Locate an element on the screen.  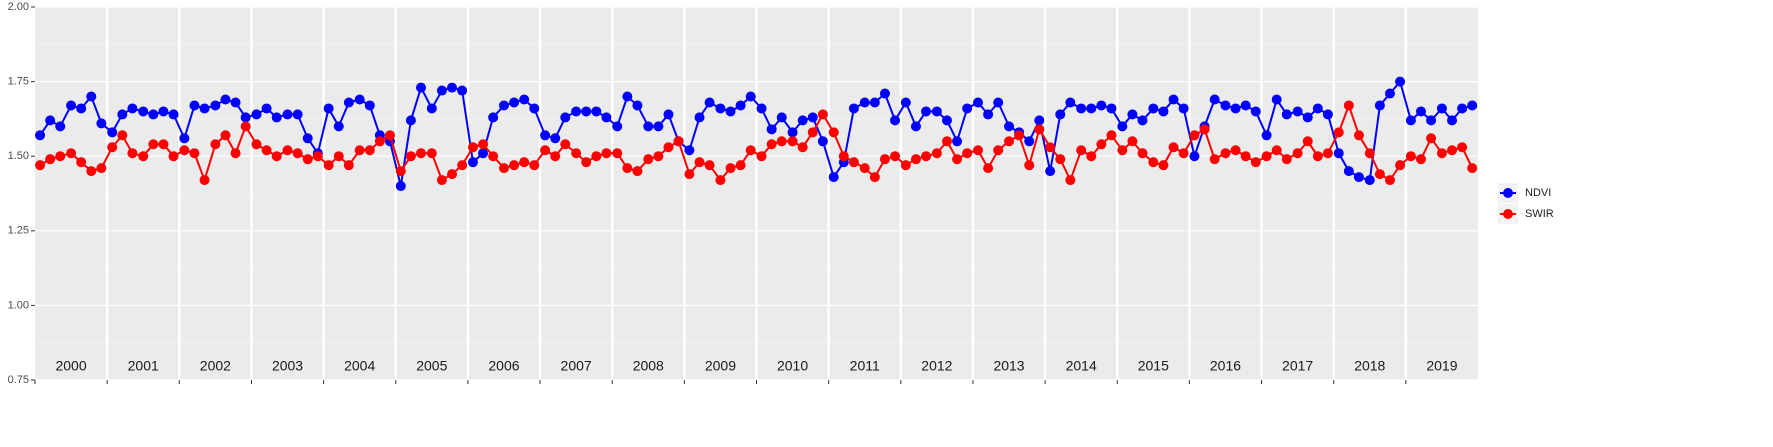
year-label: 2015 is located at coordinates (1153, 366).